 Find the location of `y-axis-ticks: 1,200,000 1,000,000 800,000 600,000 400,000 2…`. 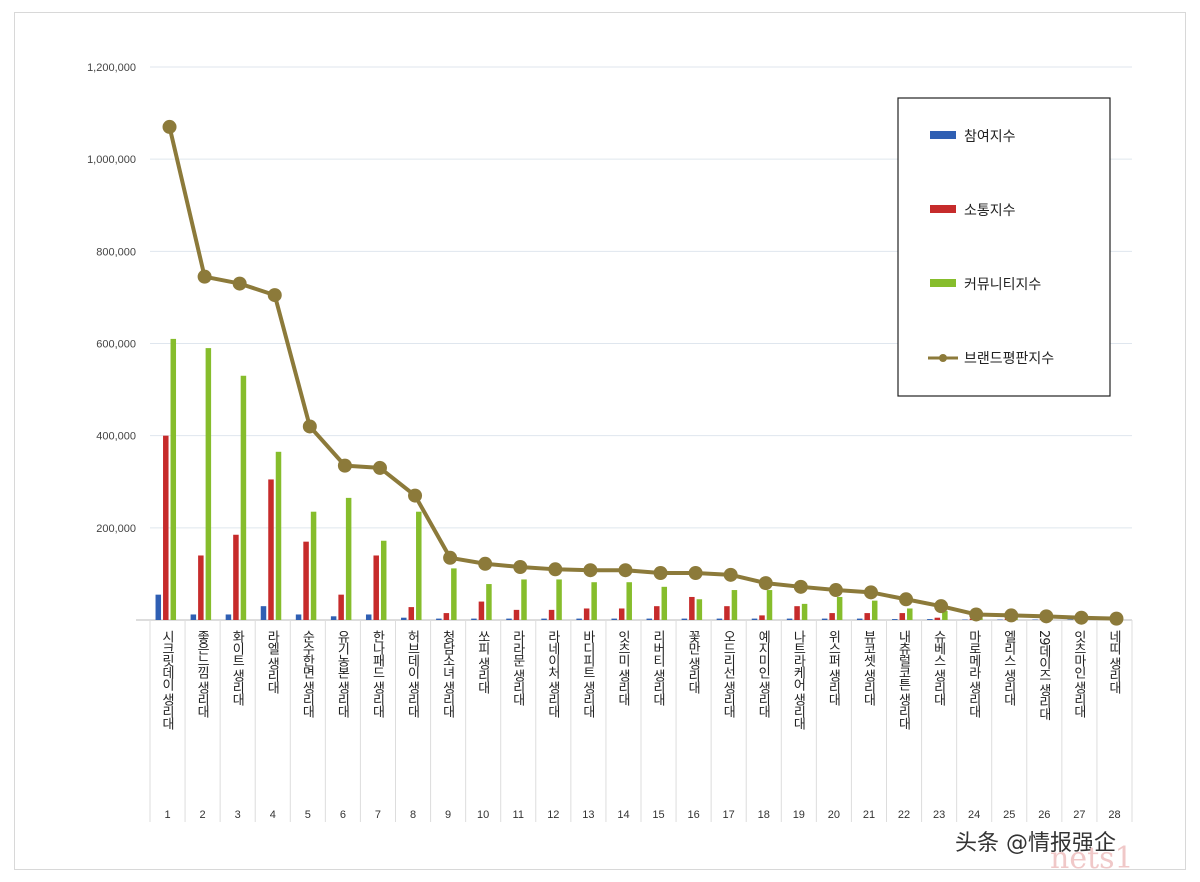

y-axis-ticks: 1,200,000 1,000,000 800,000 600,000 400,000 2… is located at coordinates (111, 298).